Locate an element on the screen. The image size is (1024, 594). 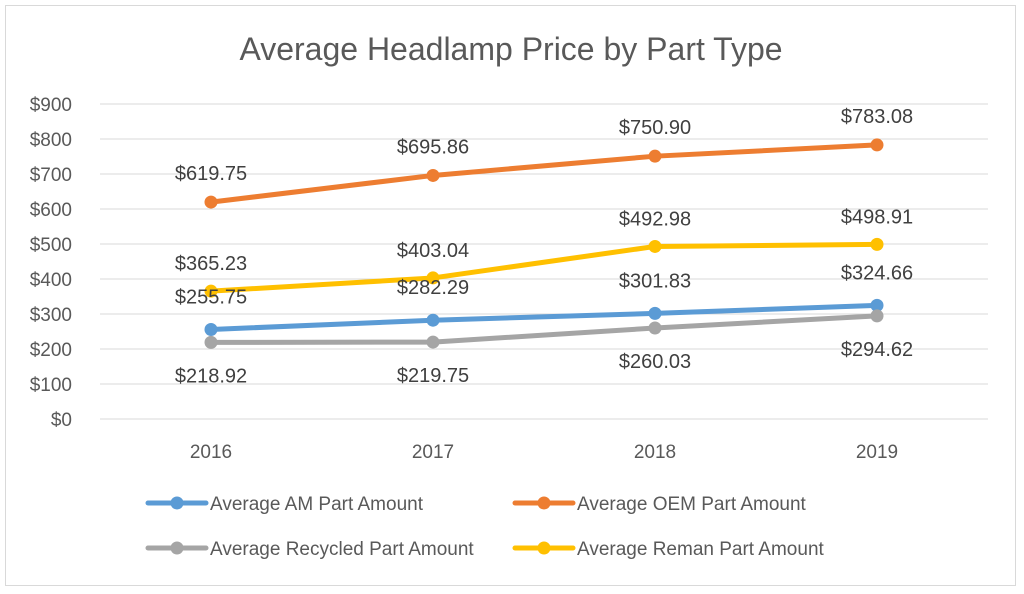
x-tick-label: 2018 is located at coordinates (655, 452).